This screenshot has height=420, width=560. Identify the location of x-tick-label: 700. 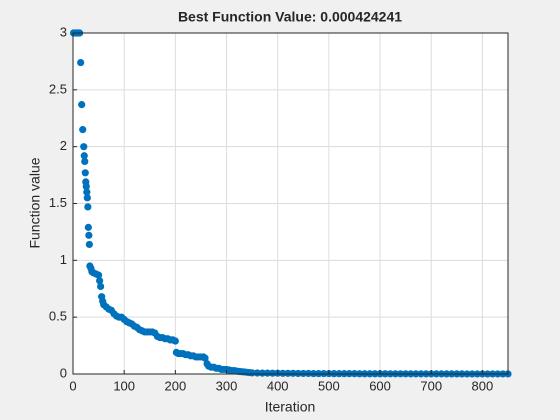
(431, 385).